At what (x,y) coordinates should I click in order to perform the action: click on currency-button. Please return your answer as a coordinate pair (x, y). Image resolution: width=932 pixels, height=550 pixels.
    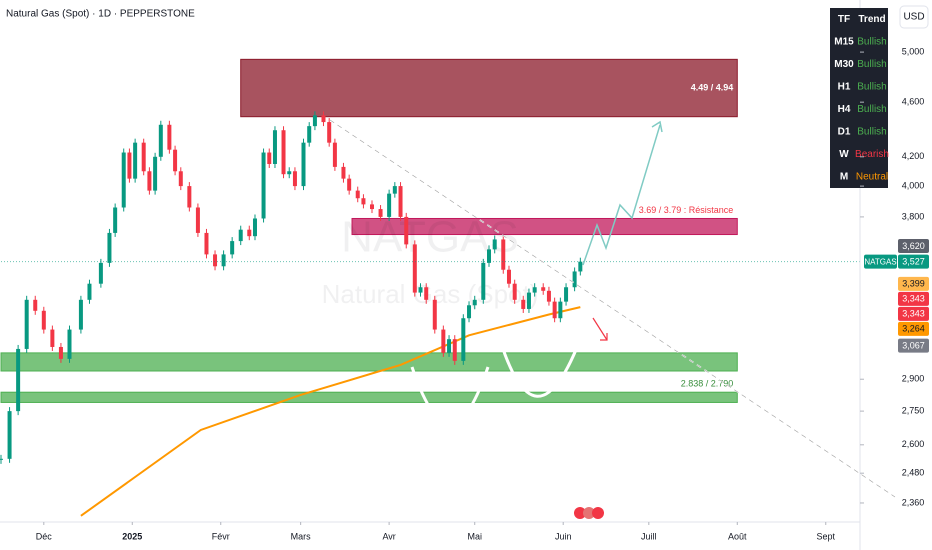
    Looking at the image, I should click on (914, 17).